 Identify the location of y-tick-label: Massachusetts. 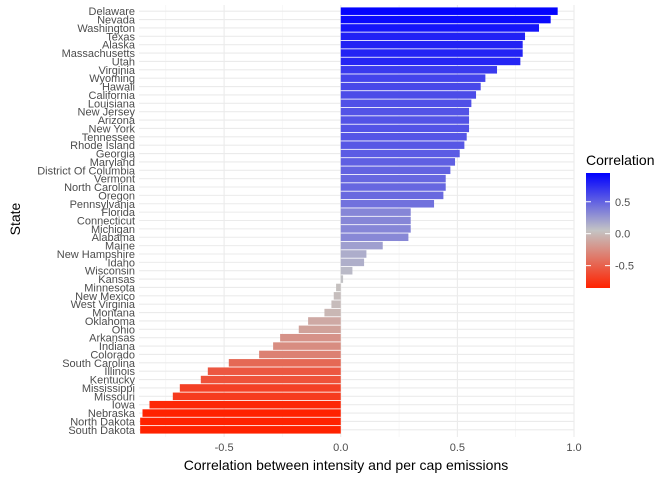
(99, 54).